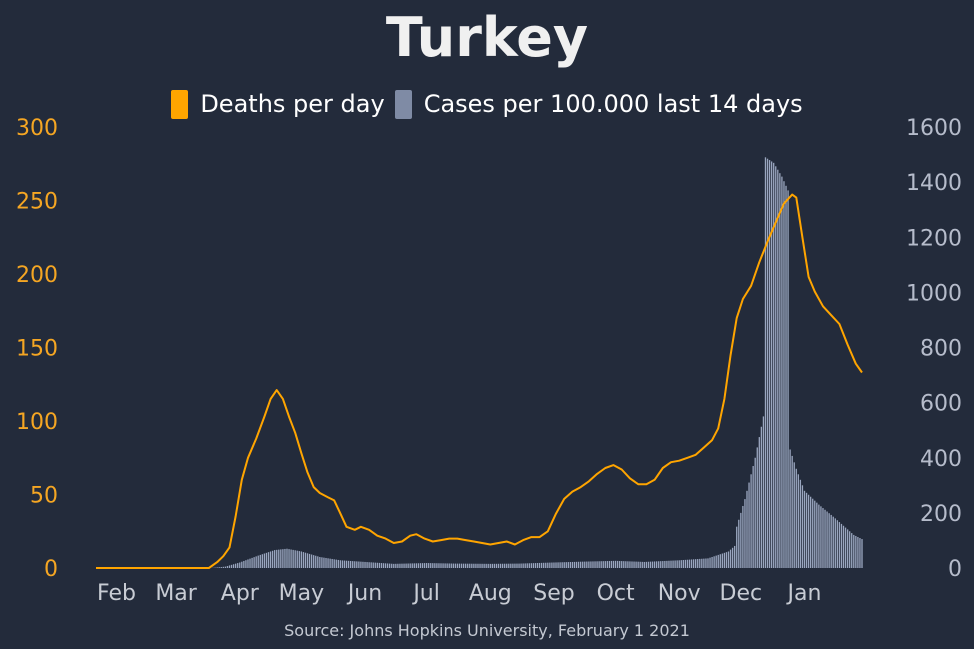 This screenshot has width=974, height=649. I want to click on legend-item-cases: Cases per 100.000 last 14 days, so click(598, 104).